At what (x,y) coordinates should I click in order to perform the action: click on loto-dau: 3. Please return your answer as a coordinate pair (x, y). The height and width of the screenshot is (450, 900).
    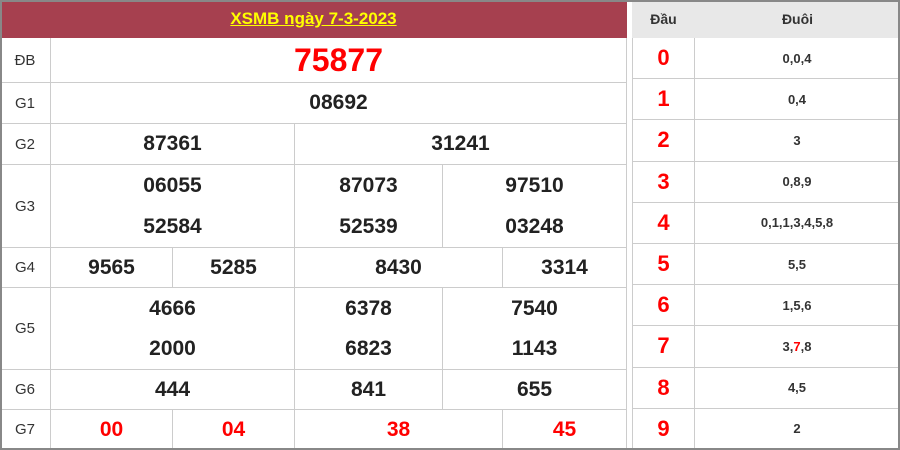
    Looking at the image, I should click on (663, 182).